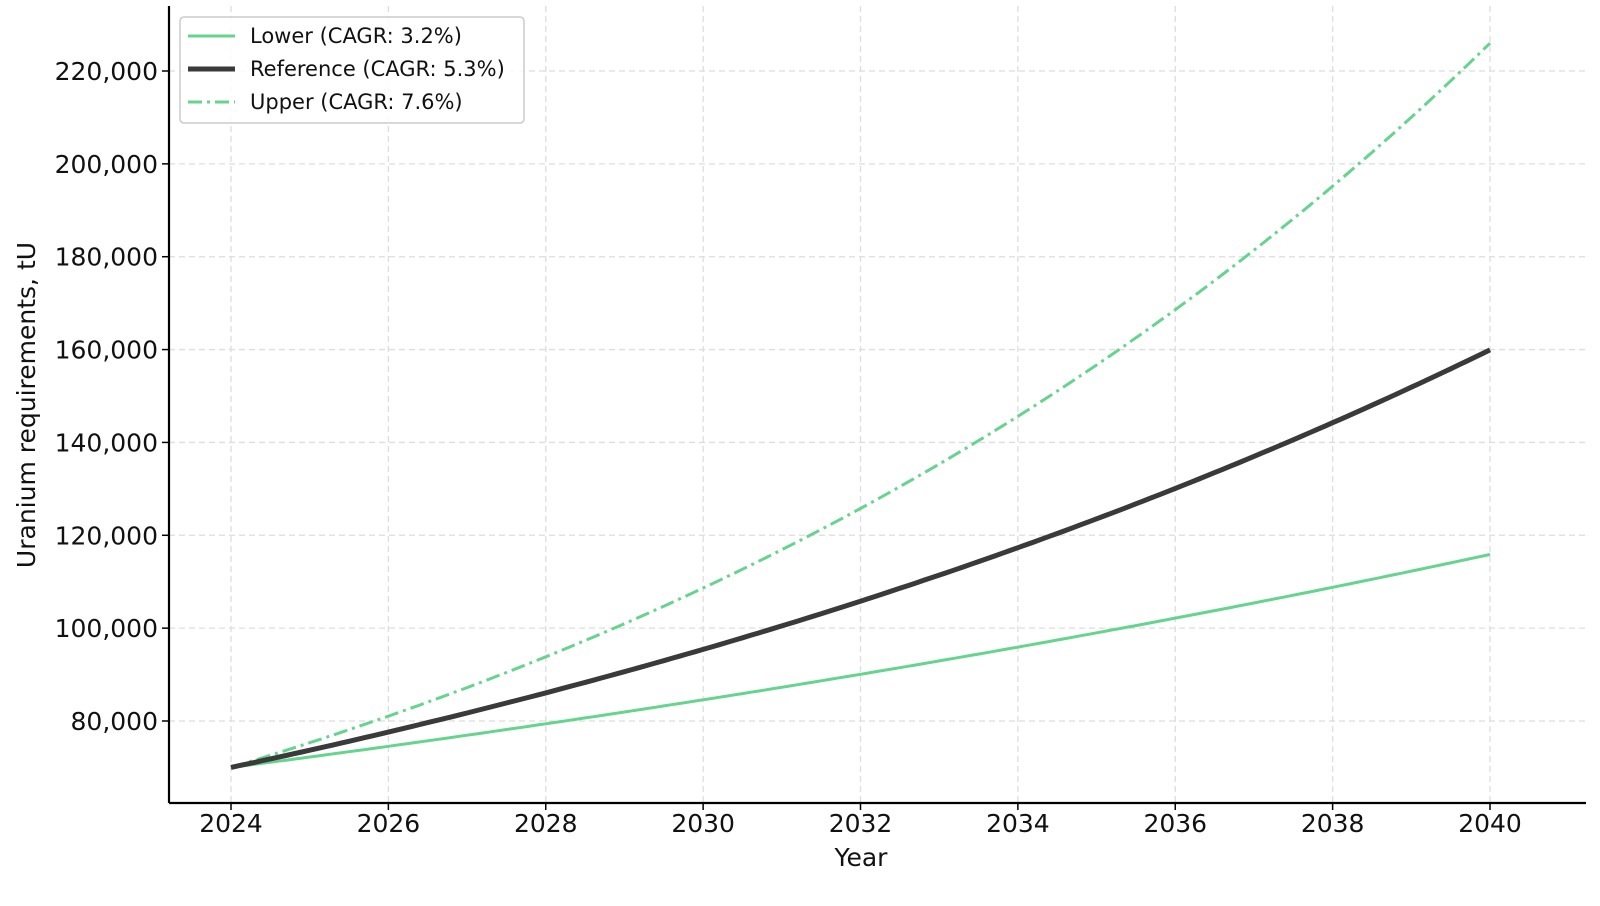 Image resolution: width=1600 pixels, height=906 pixels. I want to click on y-tick-label: 220,000, so click(106, 71).